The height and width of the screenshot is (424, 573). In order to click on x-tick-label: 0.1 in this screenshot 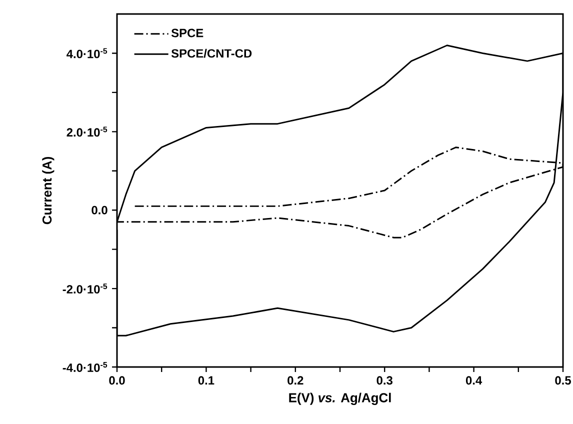, I will do `click(206, 380)`.